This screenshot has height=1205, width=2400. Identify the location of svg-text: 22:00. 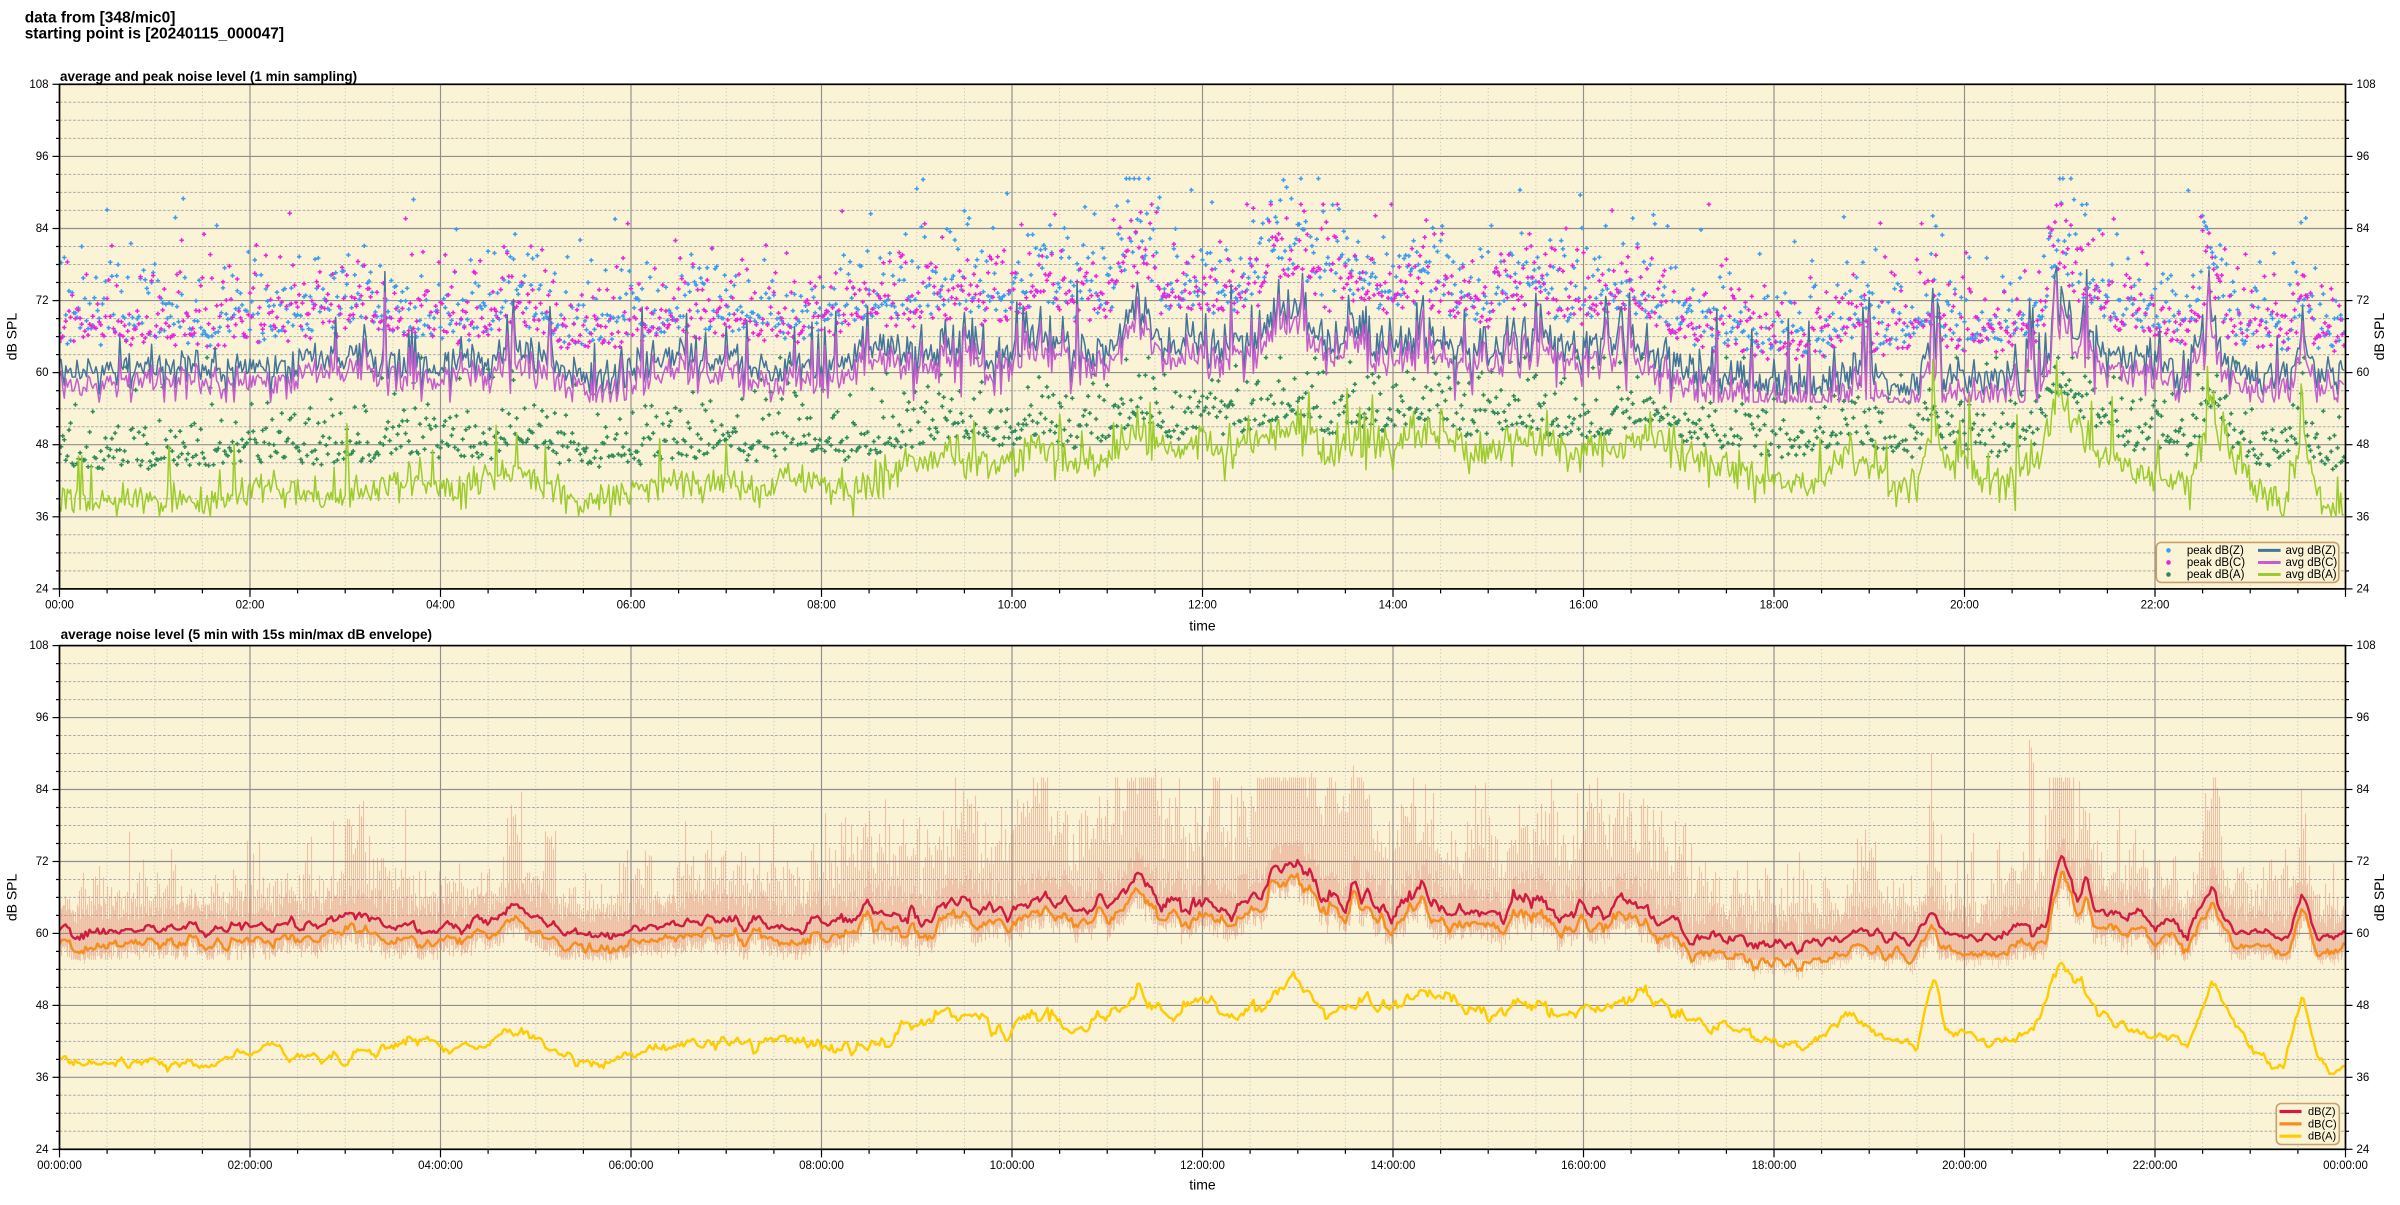
(2155, 606).